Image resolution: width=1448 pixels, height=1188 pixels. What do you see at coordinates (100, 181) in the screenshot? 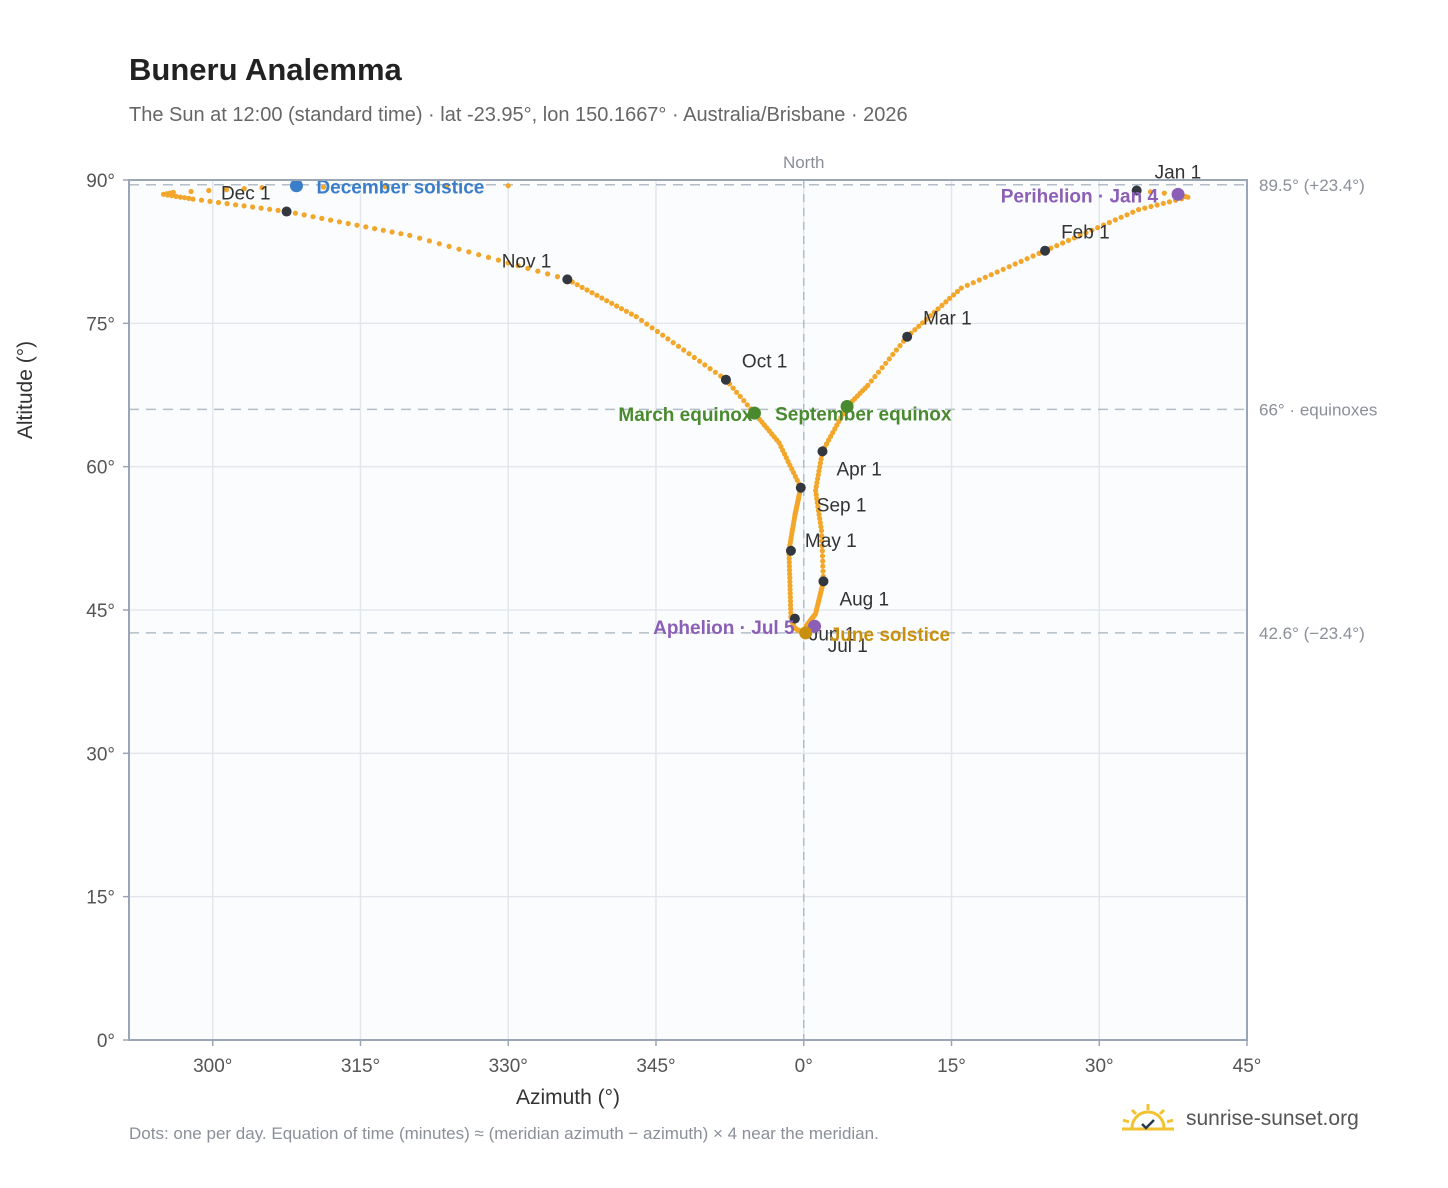
I see `y-tick-label: 90°` at bounding box center [100, 181].